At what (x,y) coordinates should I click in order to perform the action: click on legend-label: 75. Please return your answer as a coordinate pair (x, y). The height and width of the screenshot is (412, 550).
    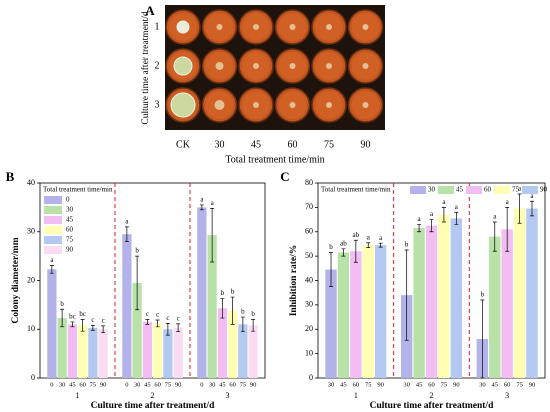
    Looking at the image, I should click on (516, 190).